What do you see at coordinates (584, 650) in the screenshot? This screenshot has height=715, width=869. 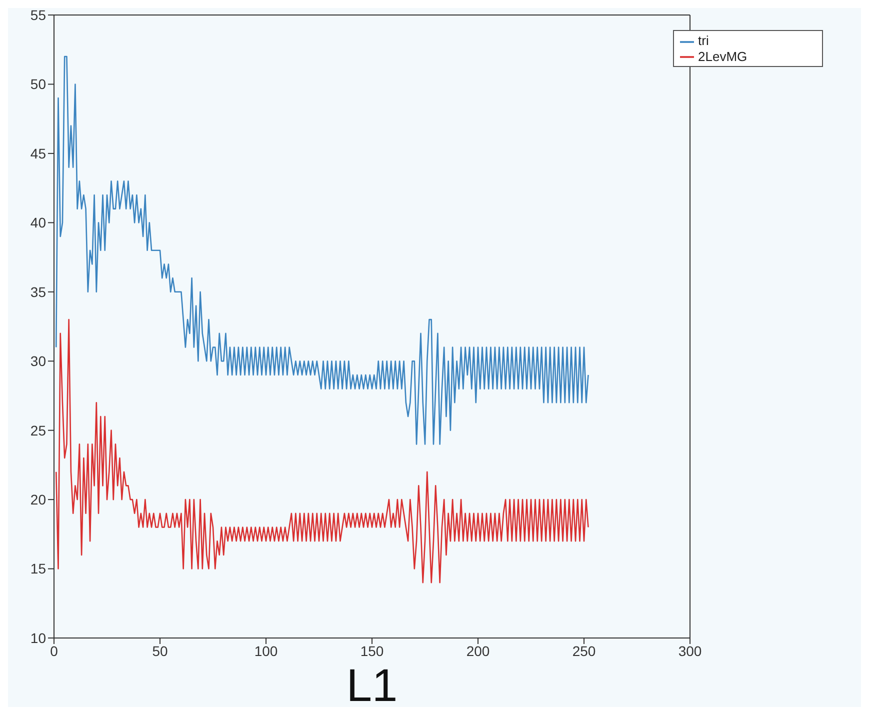 I see `x-tick-label: 250` at bounding box center [584, 650].